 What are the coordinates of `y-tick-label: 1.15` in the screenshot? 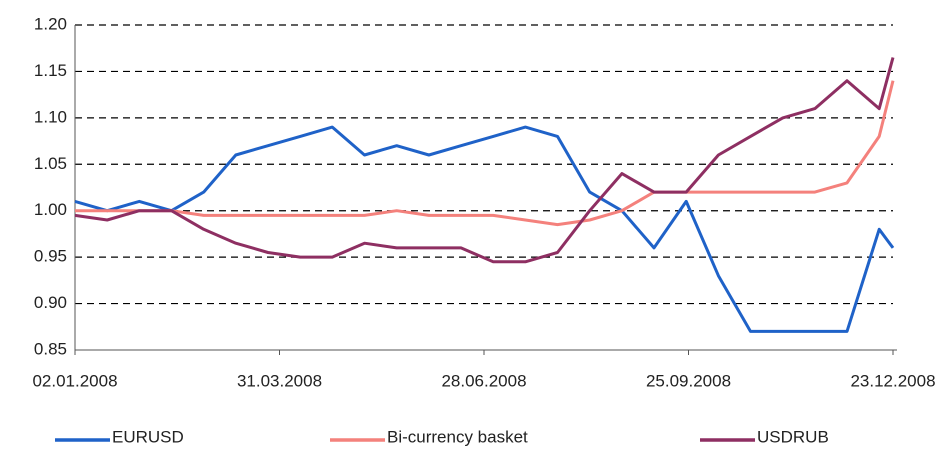 It's located at (50, 70).